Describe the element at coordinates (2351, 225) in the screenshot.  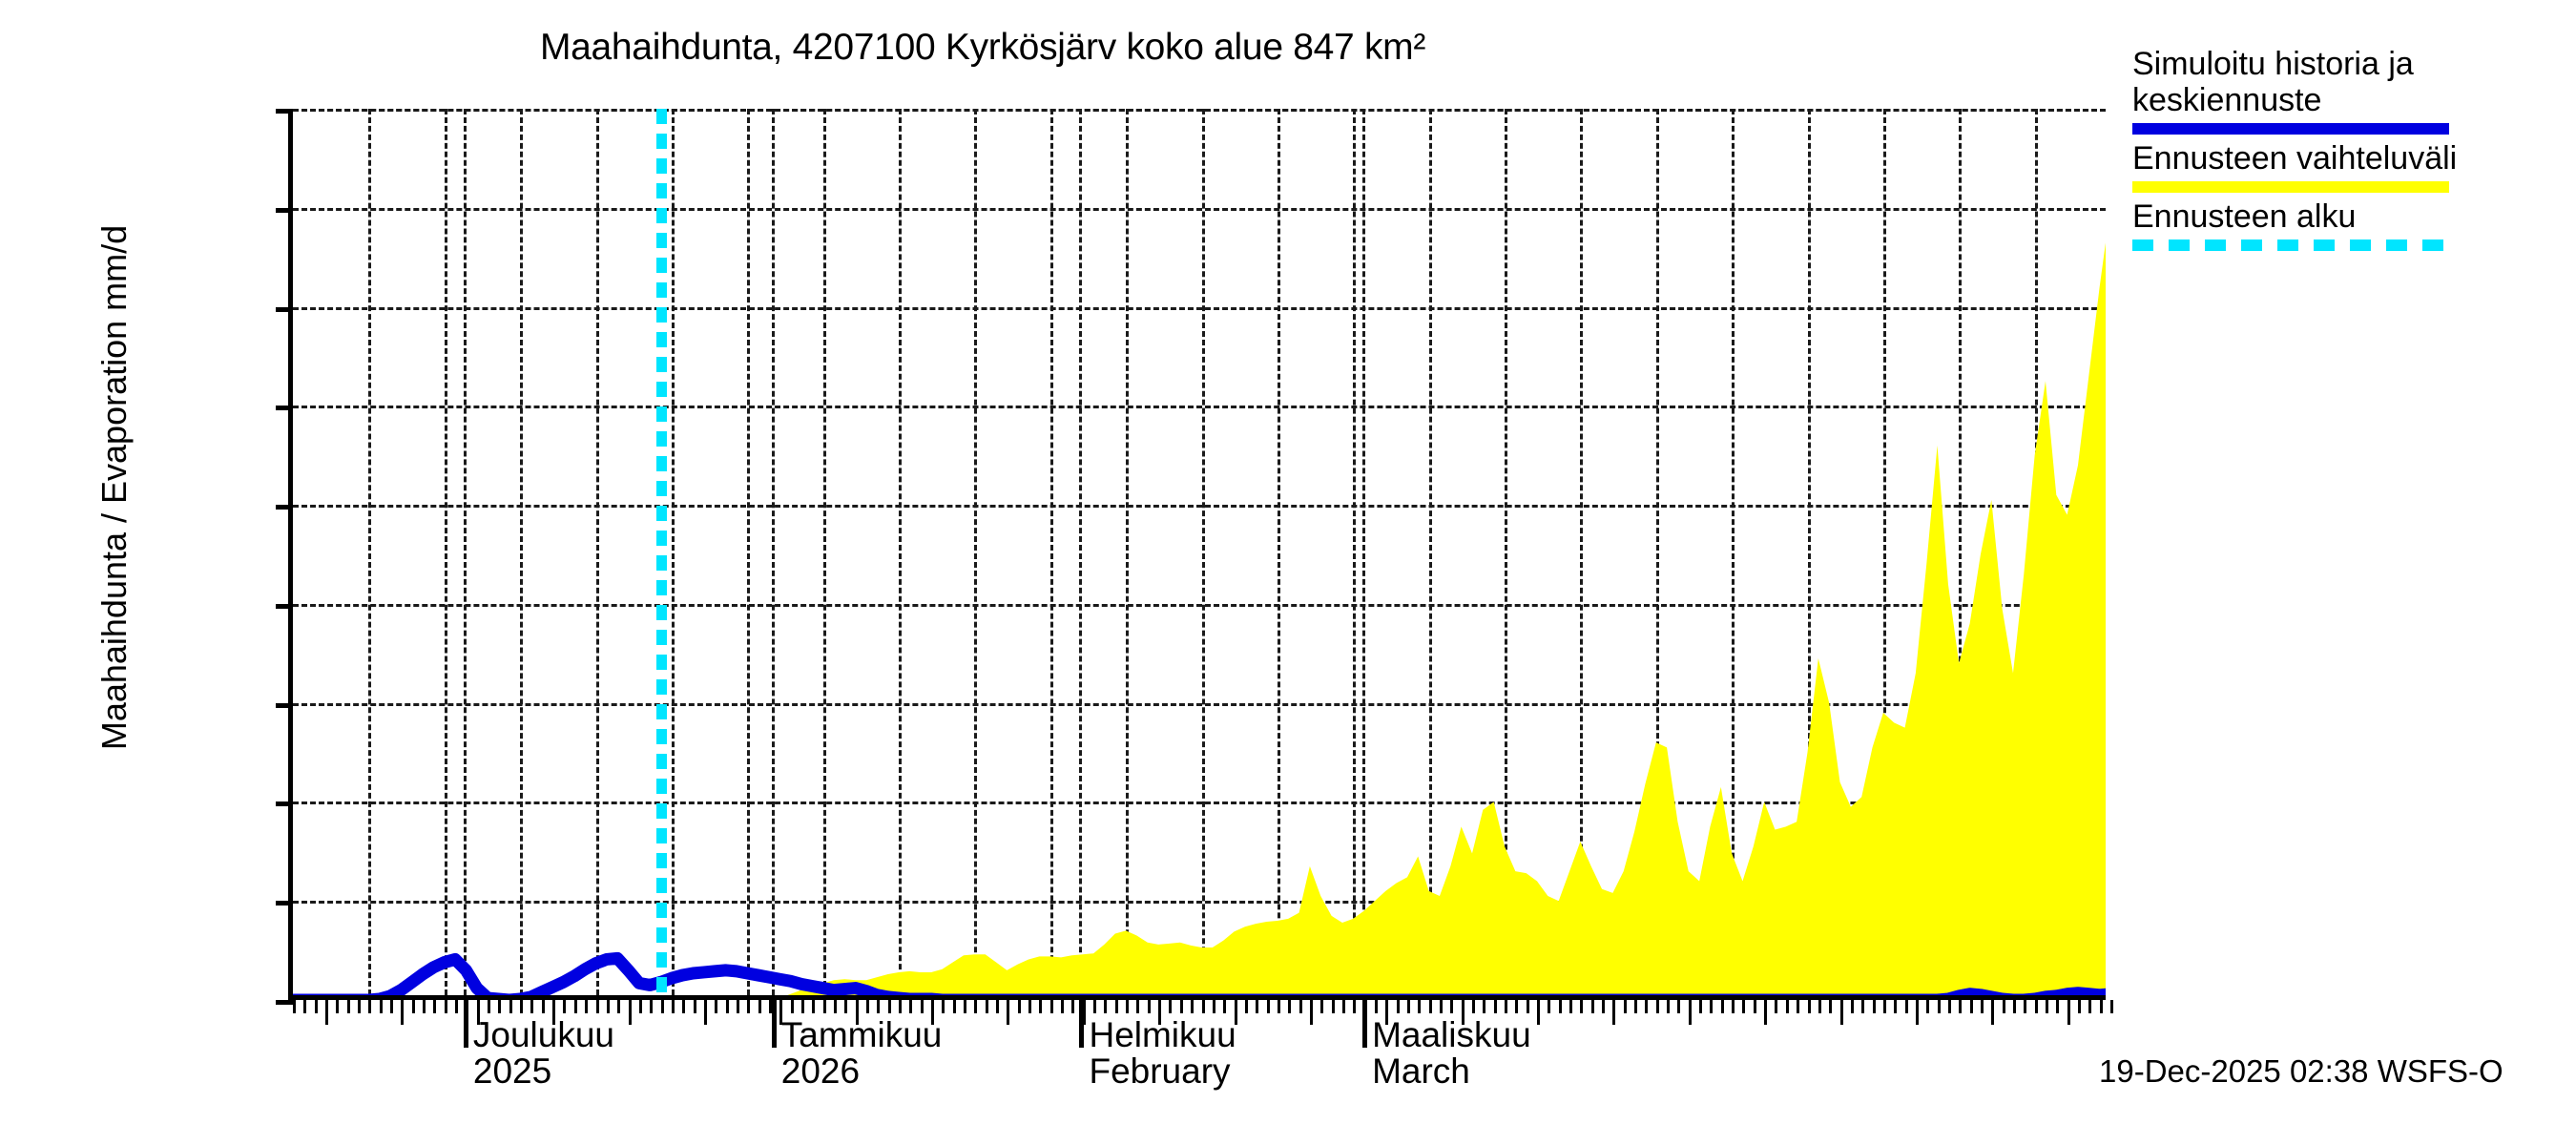
I see `legend-item-forecast-start: Ennusteen alku` at that location.